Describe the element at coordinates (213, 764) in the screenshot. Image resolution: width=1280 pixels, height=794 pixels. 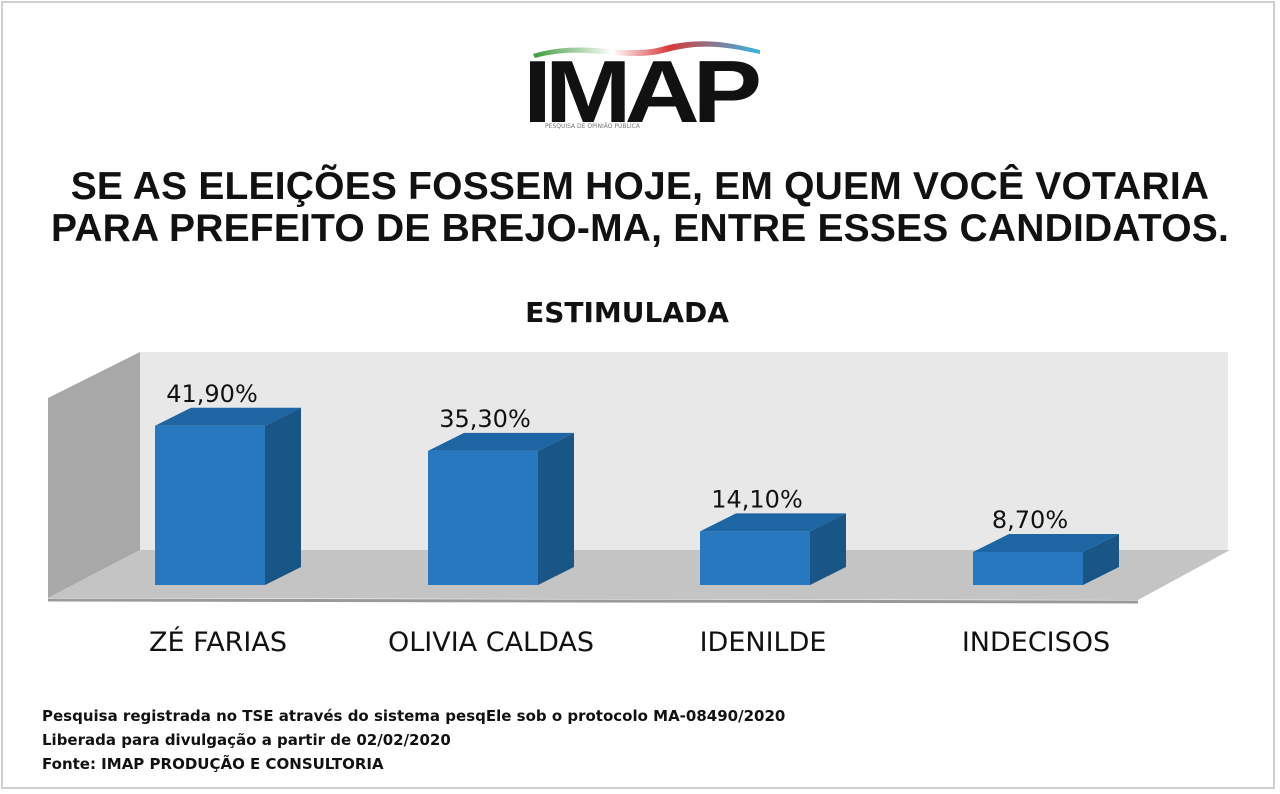
I see `footer-source: Fonte: IMAP PRODUÇÃO E CONSULTORIA` at that location.